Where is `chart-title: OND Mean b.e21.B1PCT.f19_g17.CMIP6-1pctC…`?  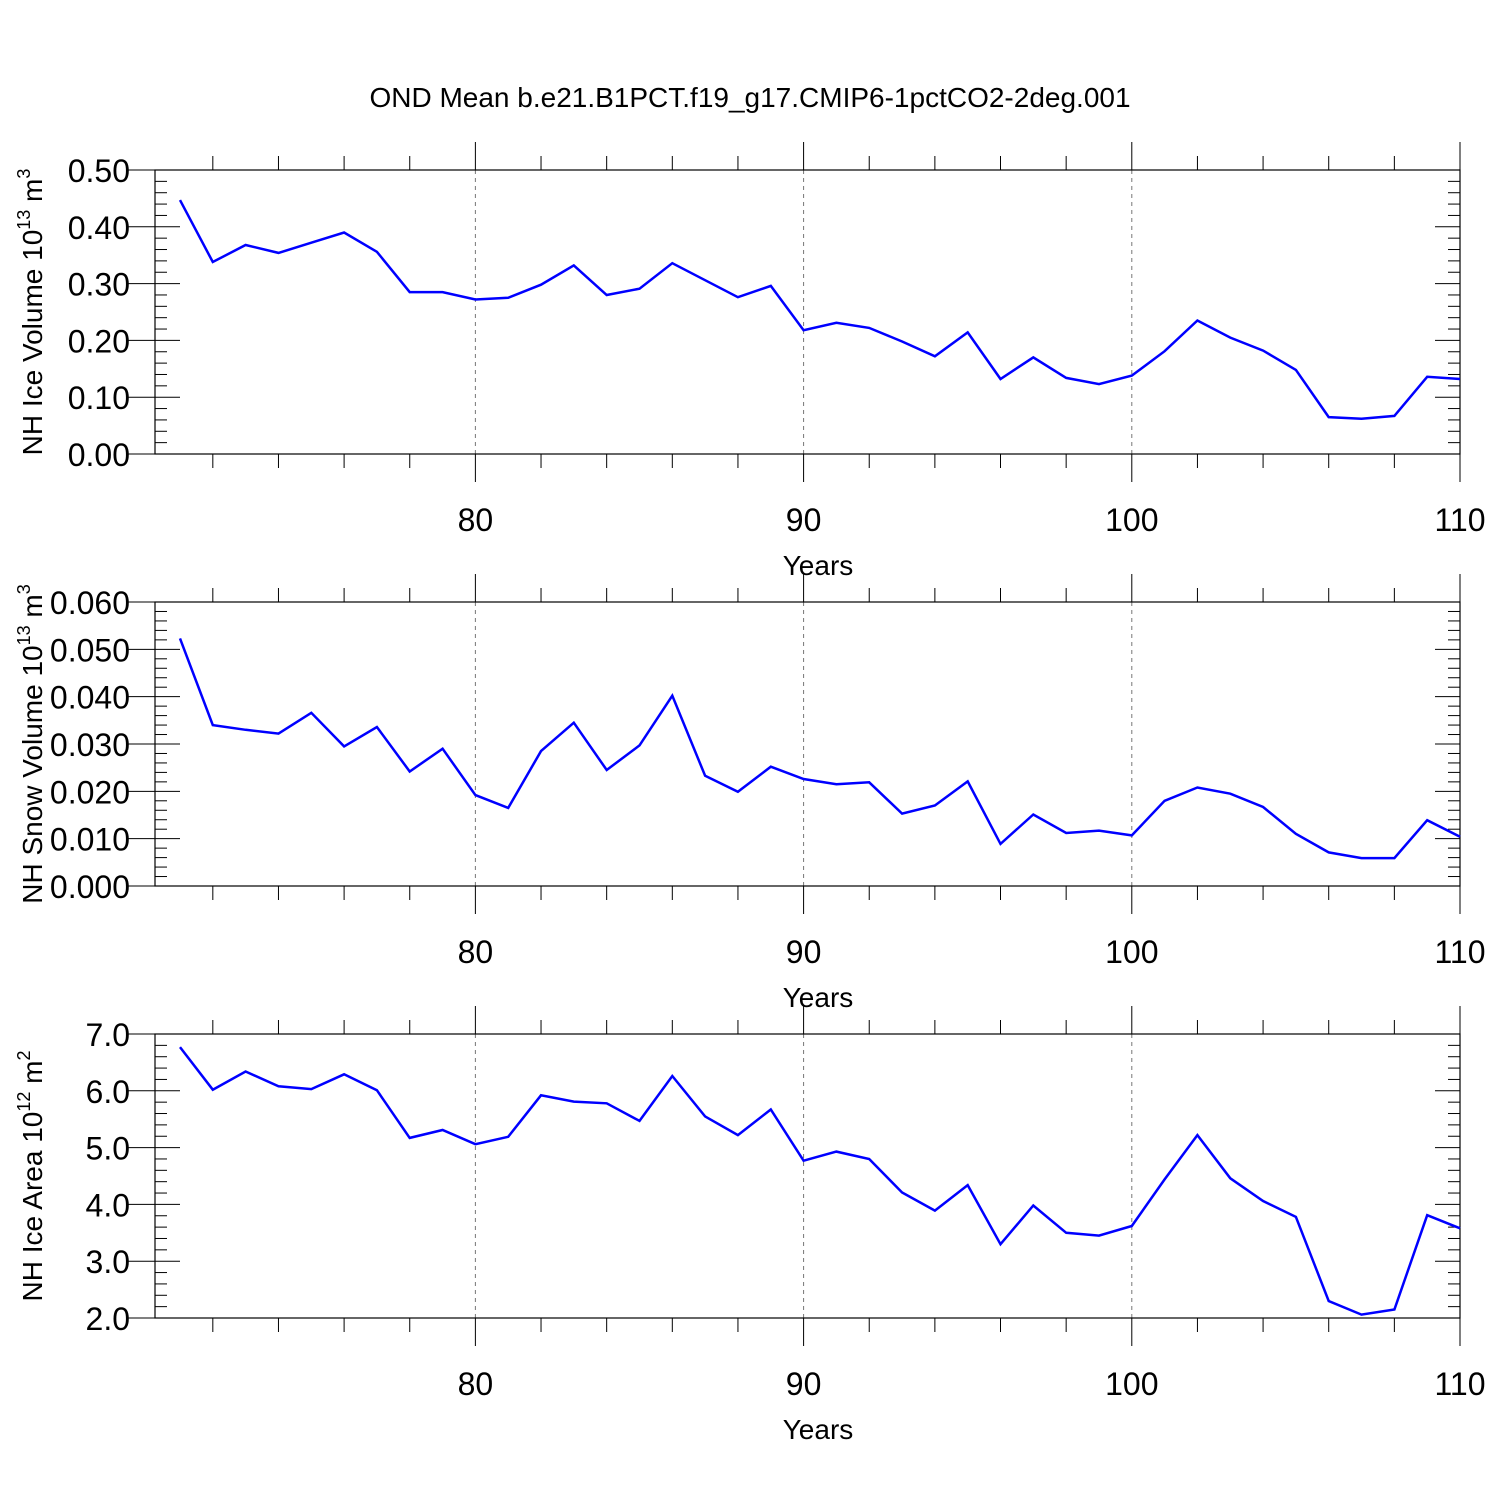
chart-title: OND Mean b.e21.B1PCT.f19_g17.CMIP6-1pctC… is located at coordinates (750, 97).